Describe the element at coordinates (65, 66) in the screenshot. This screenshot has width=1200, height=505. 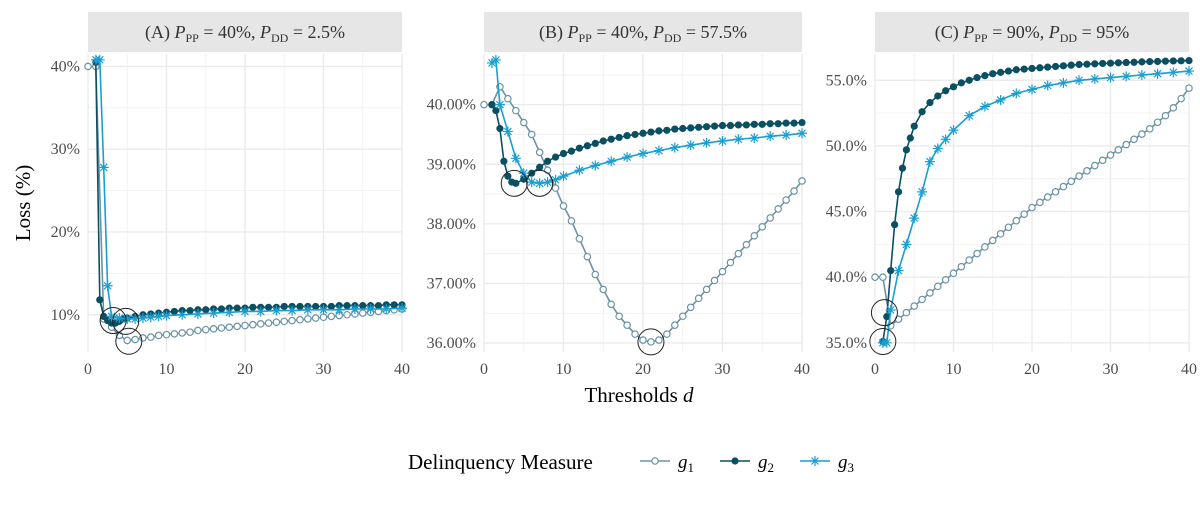
I see `y-tick-label: 40%` at that location.